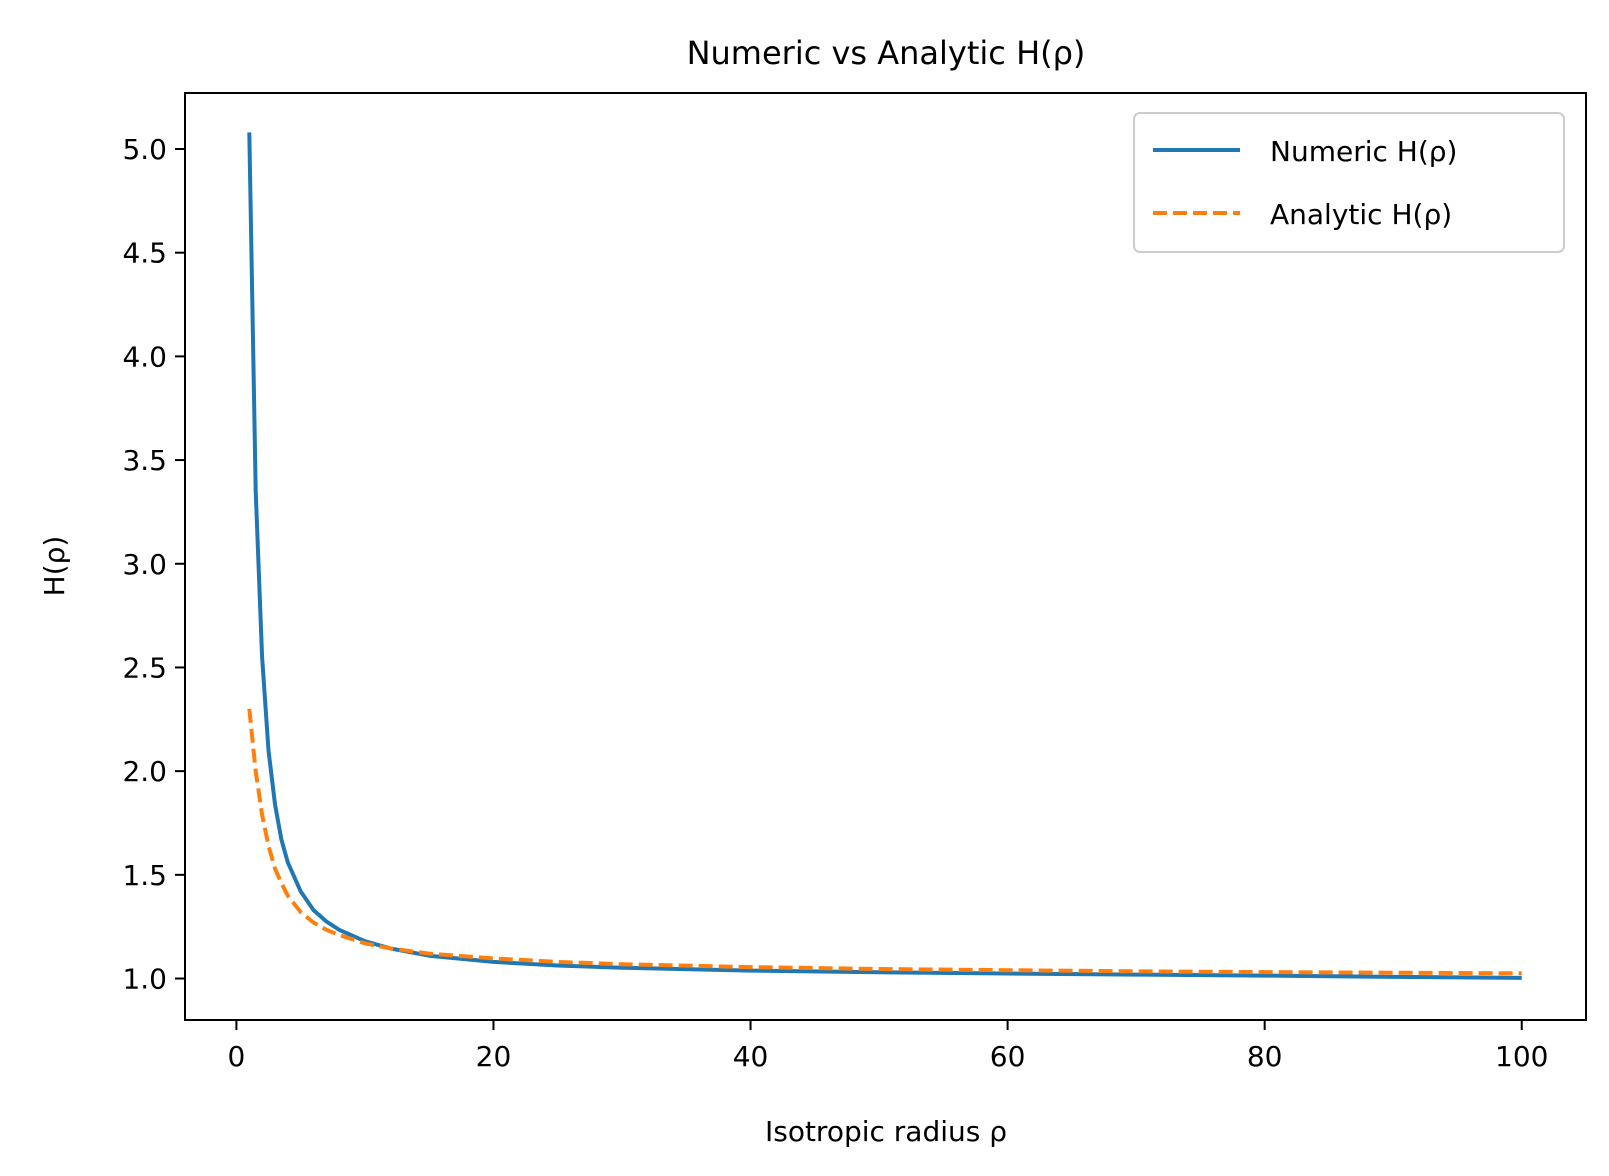 Image resolution: width=1609 pixels, height=1176 pixels. I want to click on x-tick-label: 60, so click(1008, 1056).